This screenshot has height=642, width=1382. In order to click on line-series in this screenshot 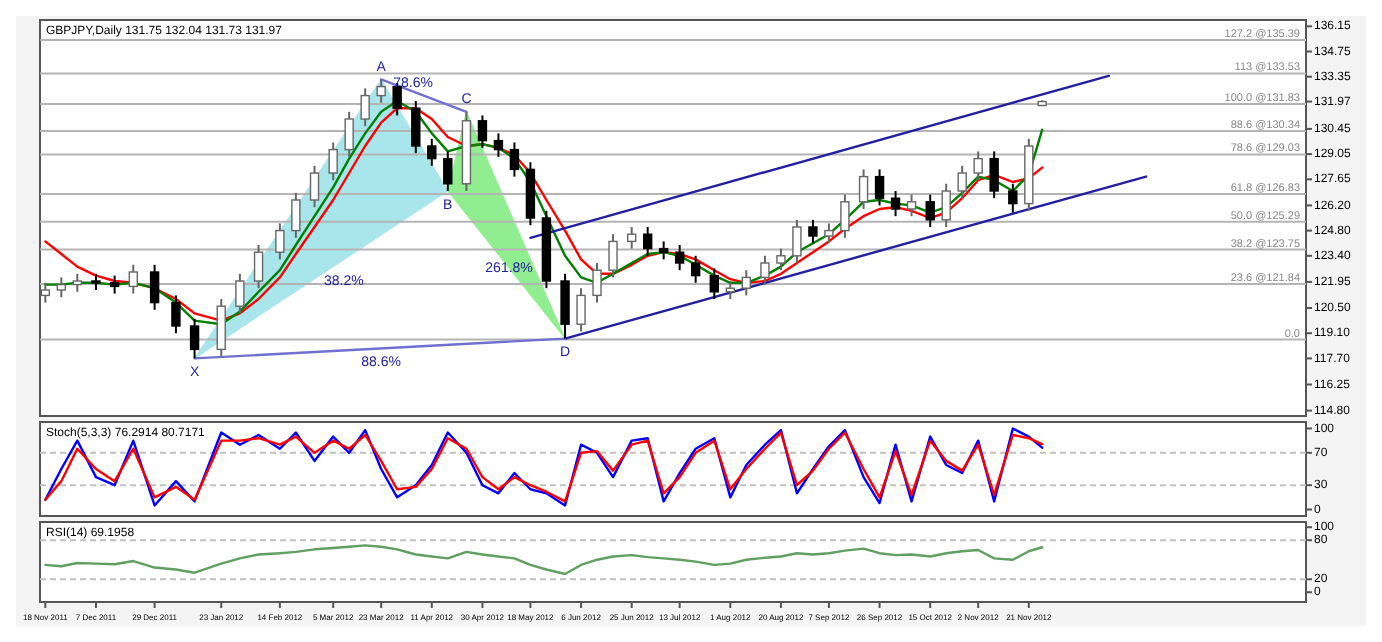, I will do `click(544, 560)`.